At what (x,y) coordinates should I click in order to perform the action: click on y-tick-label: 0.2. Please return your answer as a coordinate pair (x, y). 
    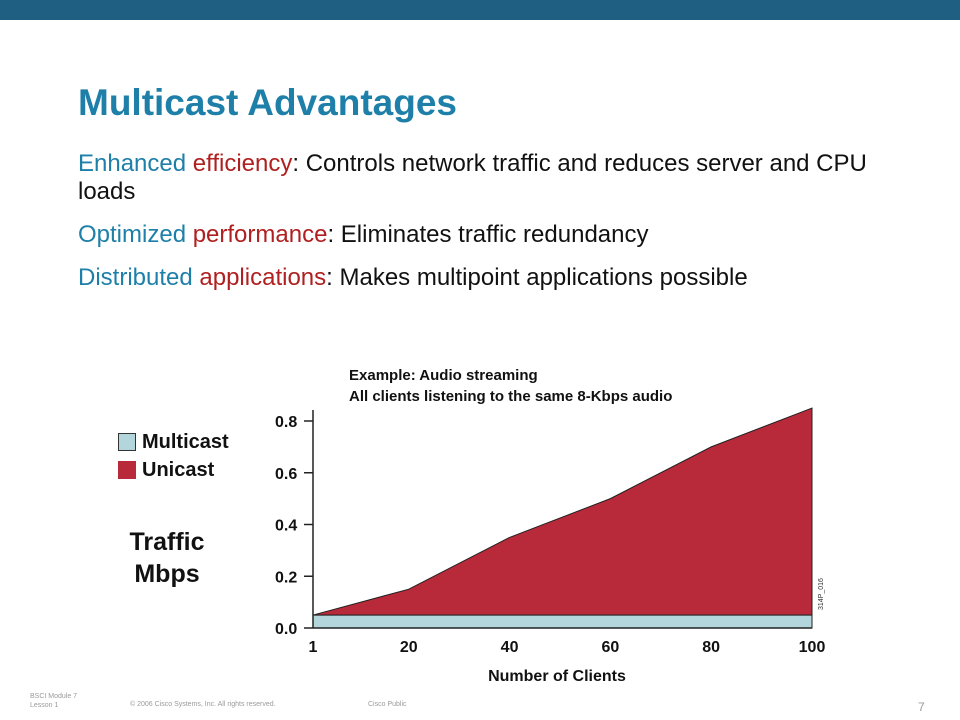
    Looking at the image, I should click on (286, 577).